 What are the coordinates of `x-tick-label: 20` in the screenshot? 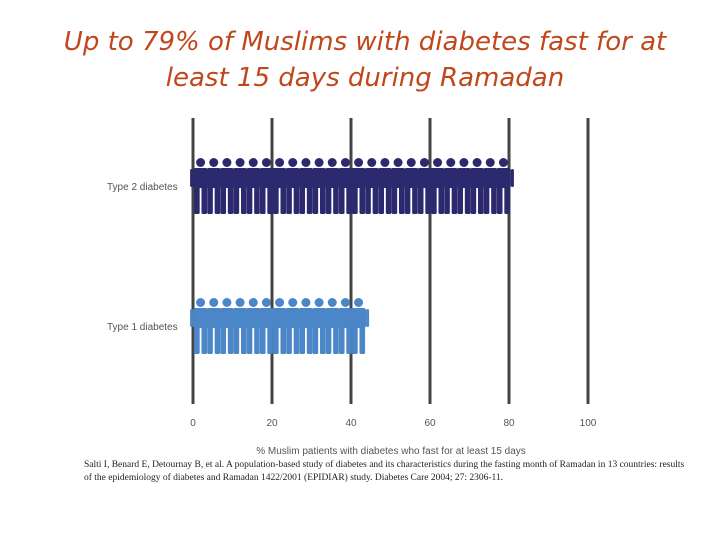 It's located at (272, 423).